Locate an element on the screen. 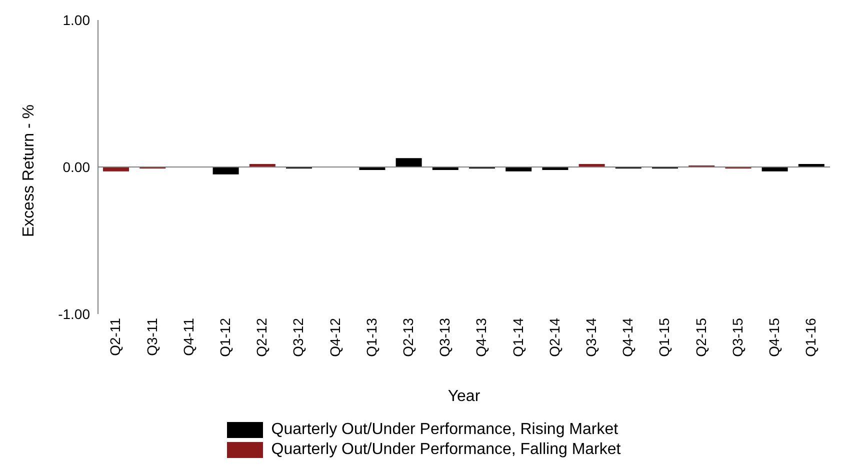 The image size is (848, 469). x-tick-label: Q3-11 is located at coordinates (152, 337).